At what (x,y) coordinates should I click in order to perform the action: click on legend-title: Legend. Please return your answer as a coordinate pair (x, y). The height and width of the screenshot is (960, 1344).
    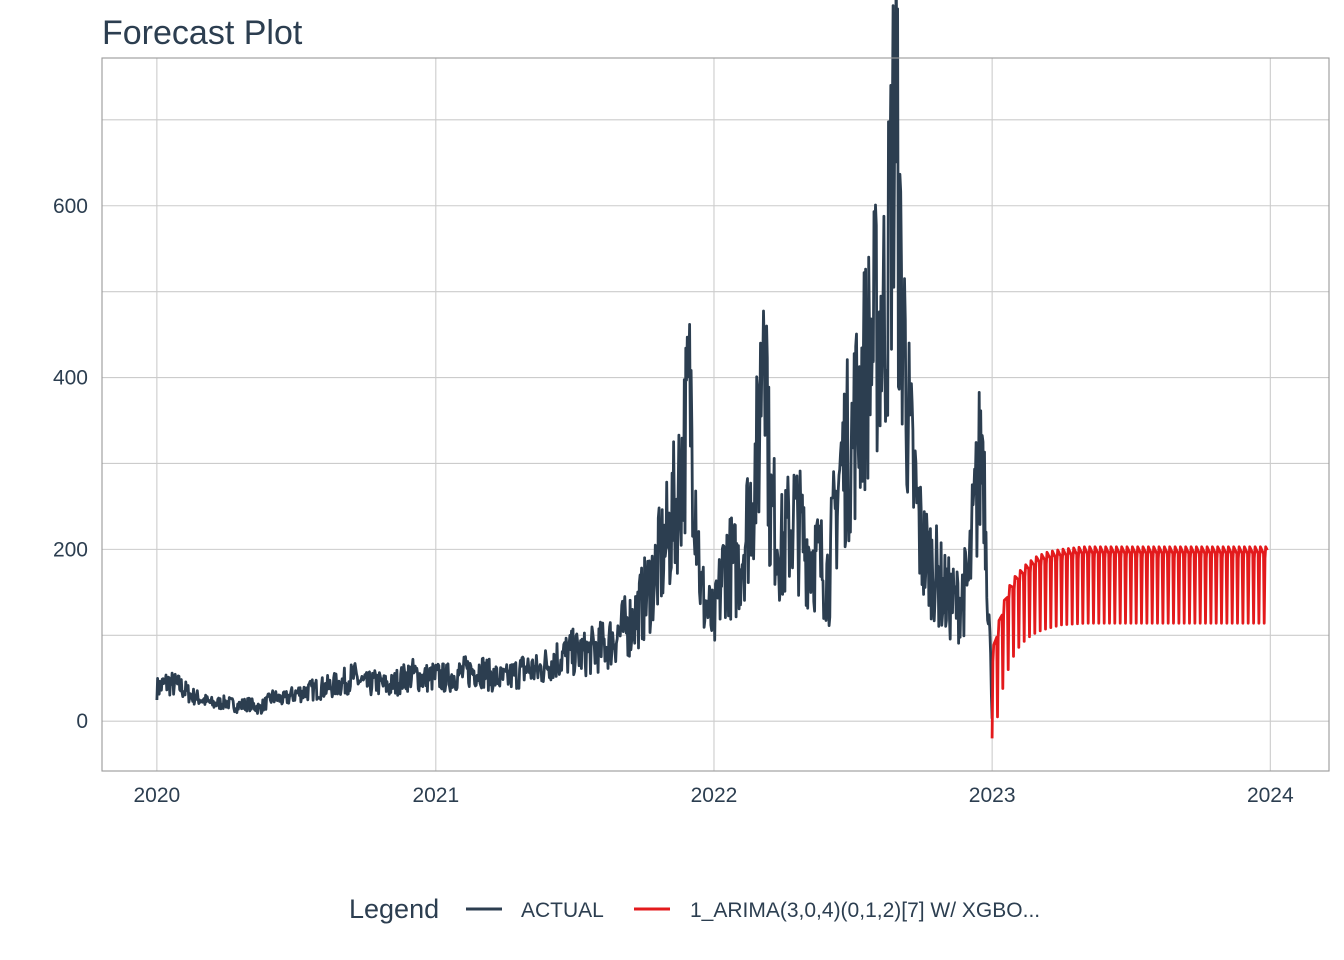
    Looking at the image, I should click on (394, 909).